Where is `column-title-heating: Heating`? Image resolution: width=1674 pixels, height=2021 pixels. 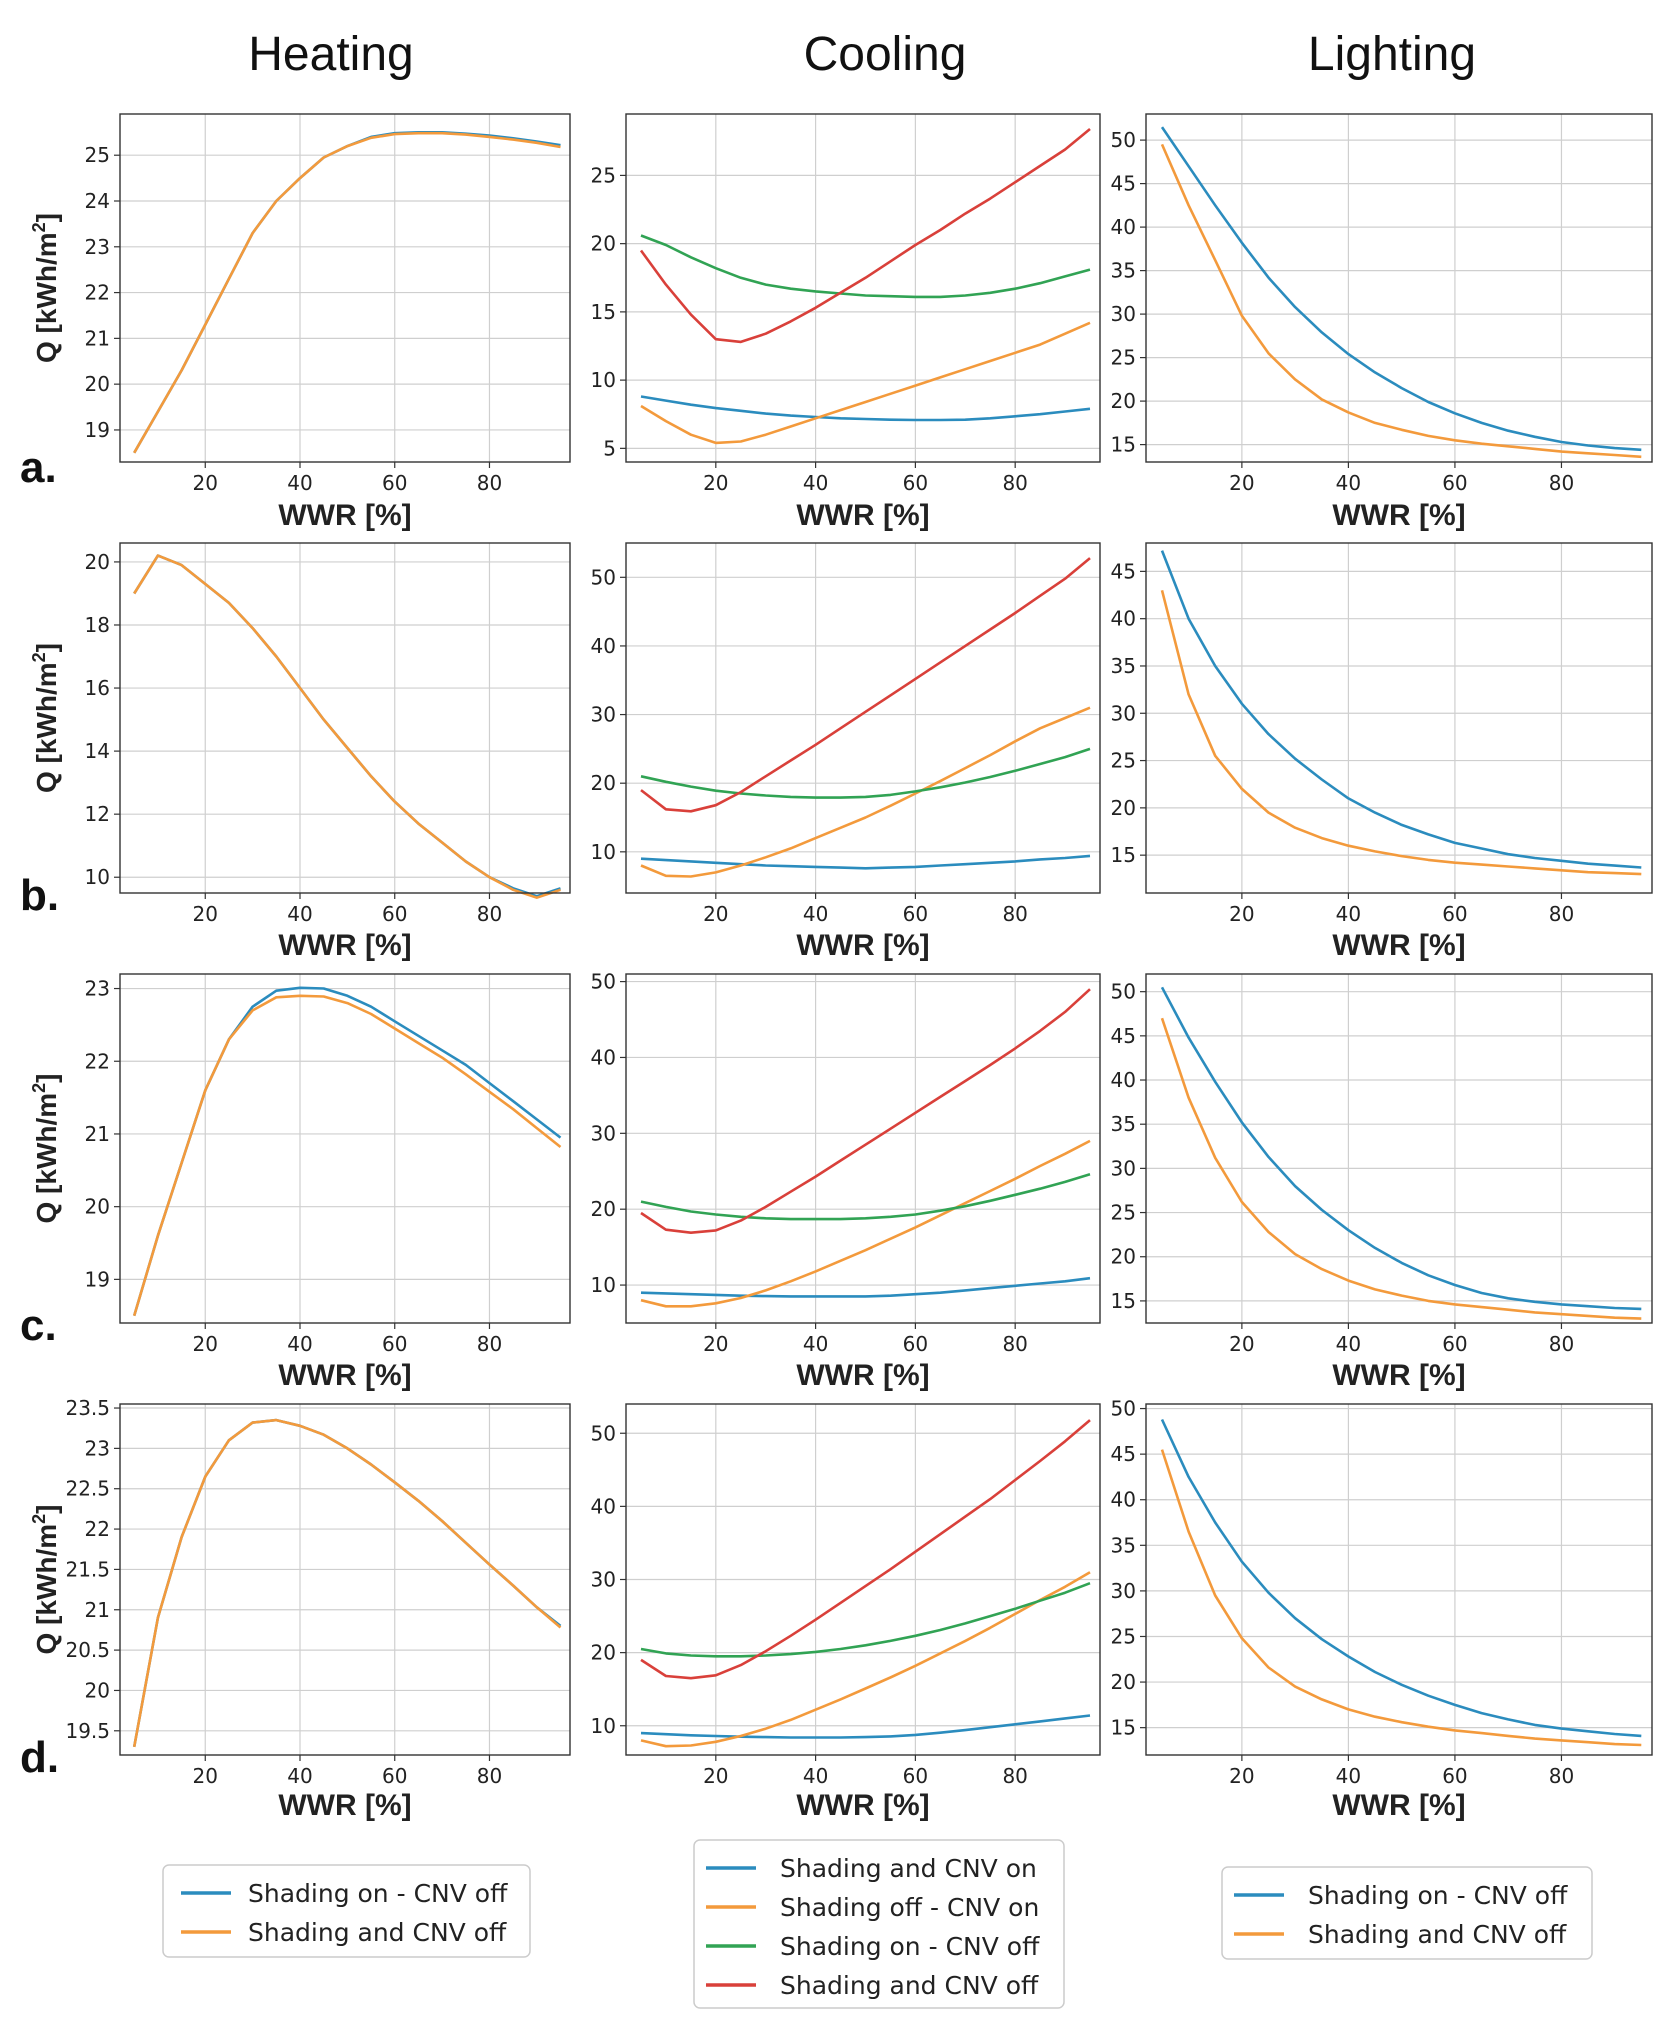
column-title-heating: Heating is located at coordinates (330, 54).